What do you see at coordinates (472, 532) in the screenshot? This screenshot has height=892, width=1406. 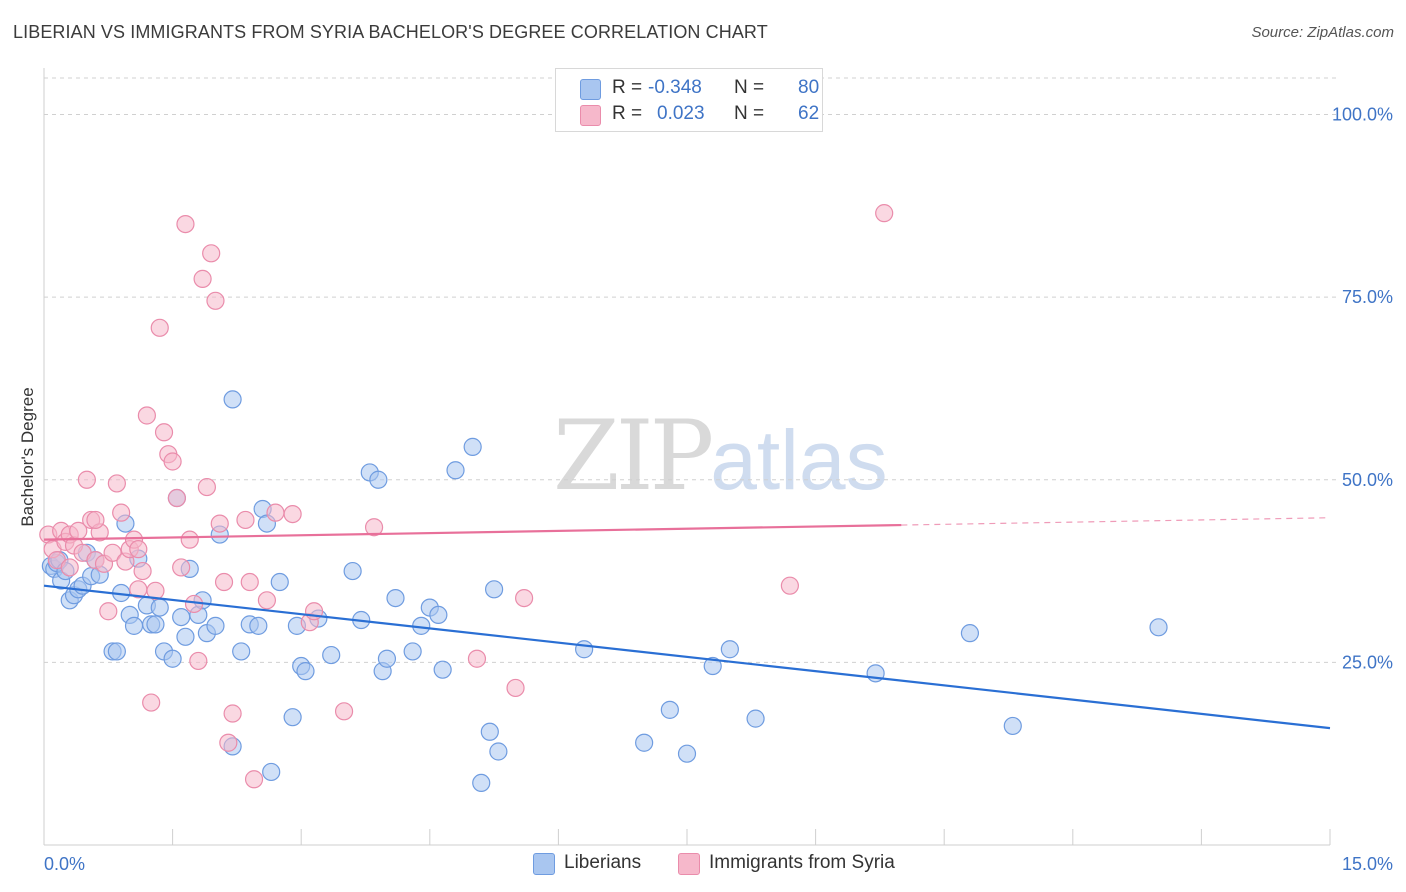 I see `syria-trend-line` at bounding box center [472, 532].